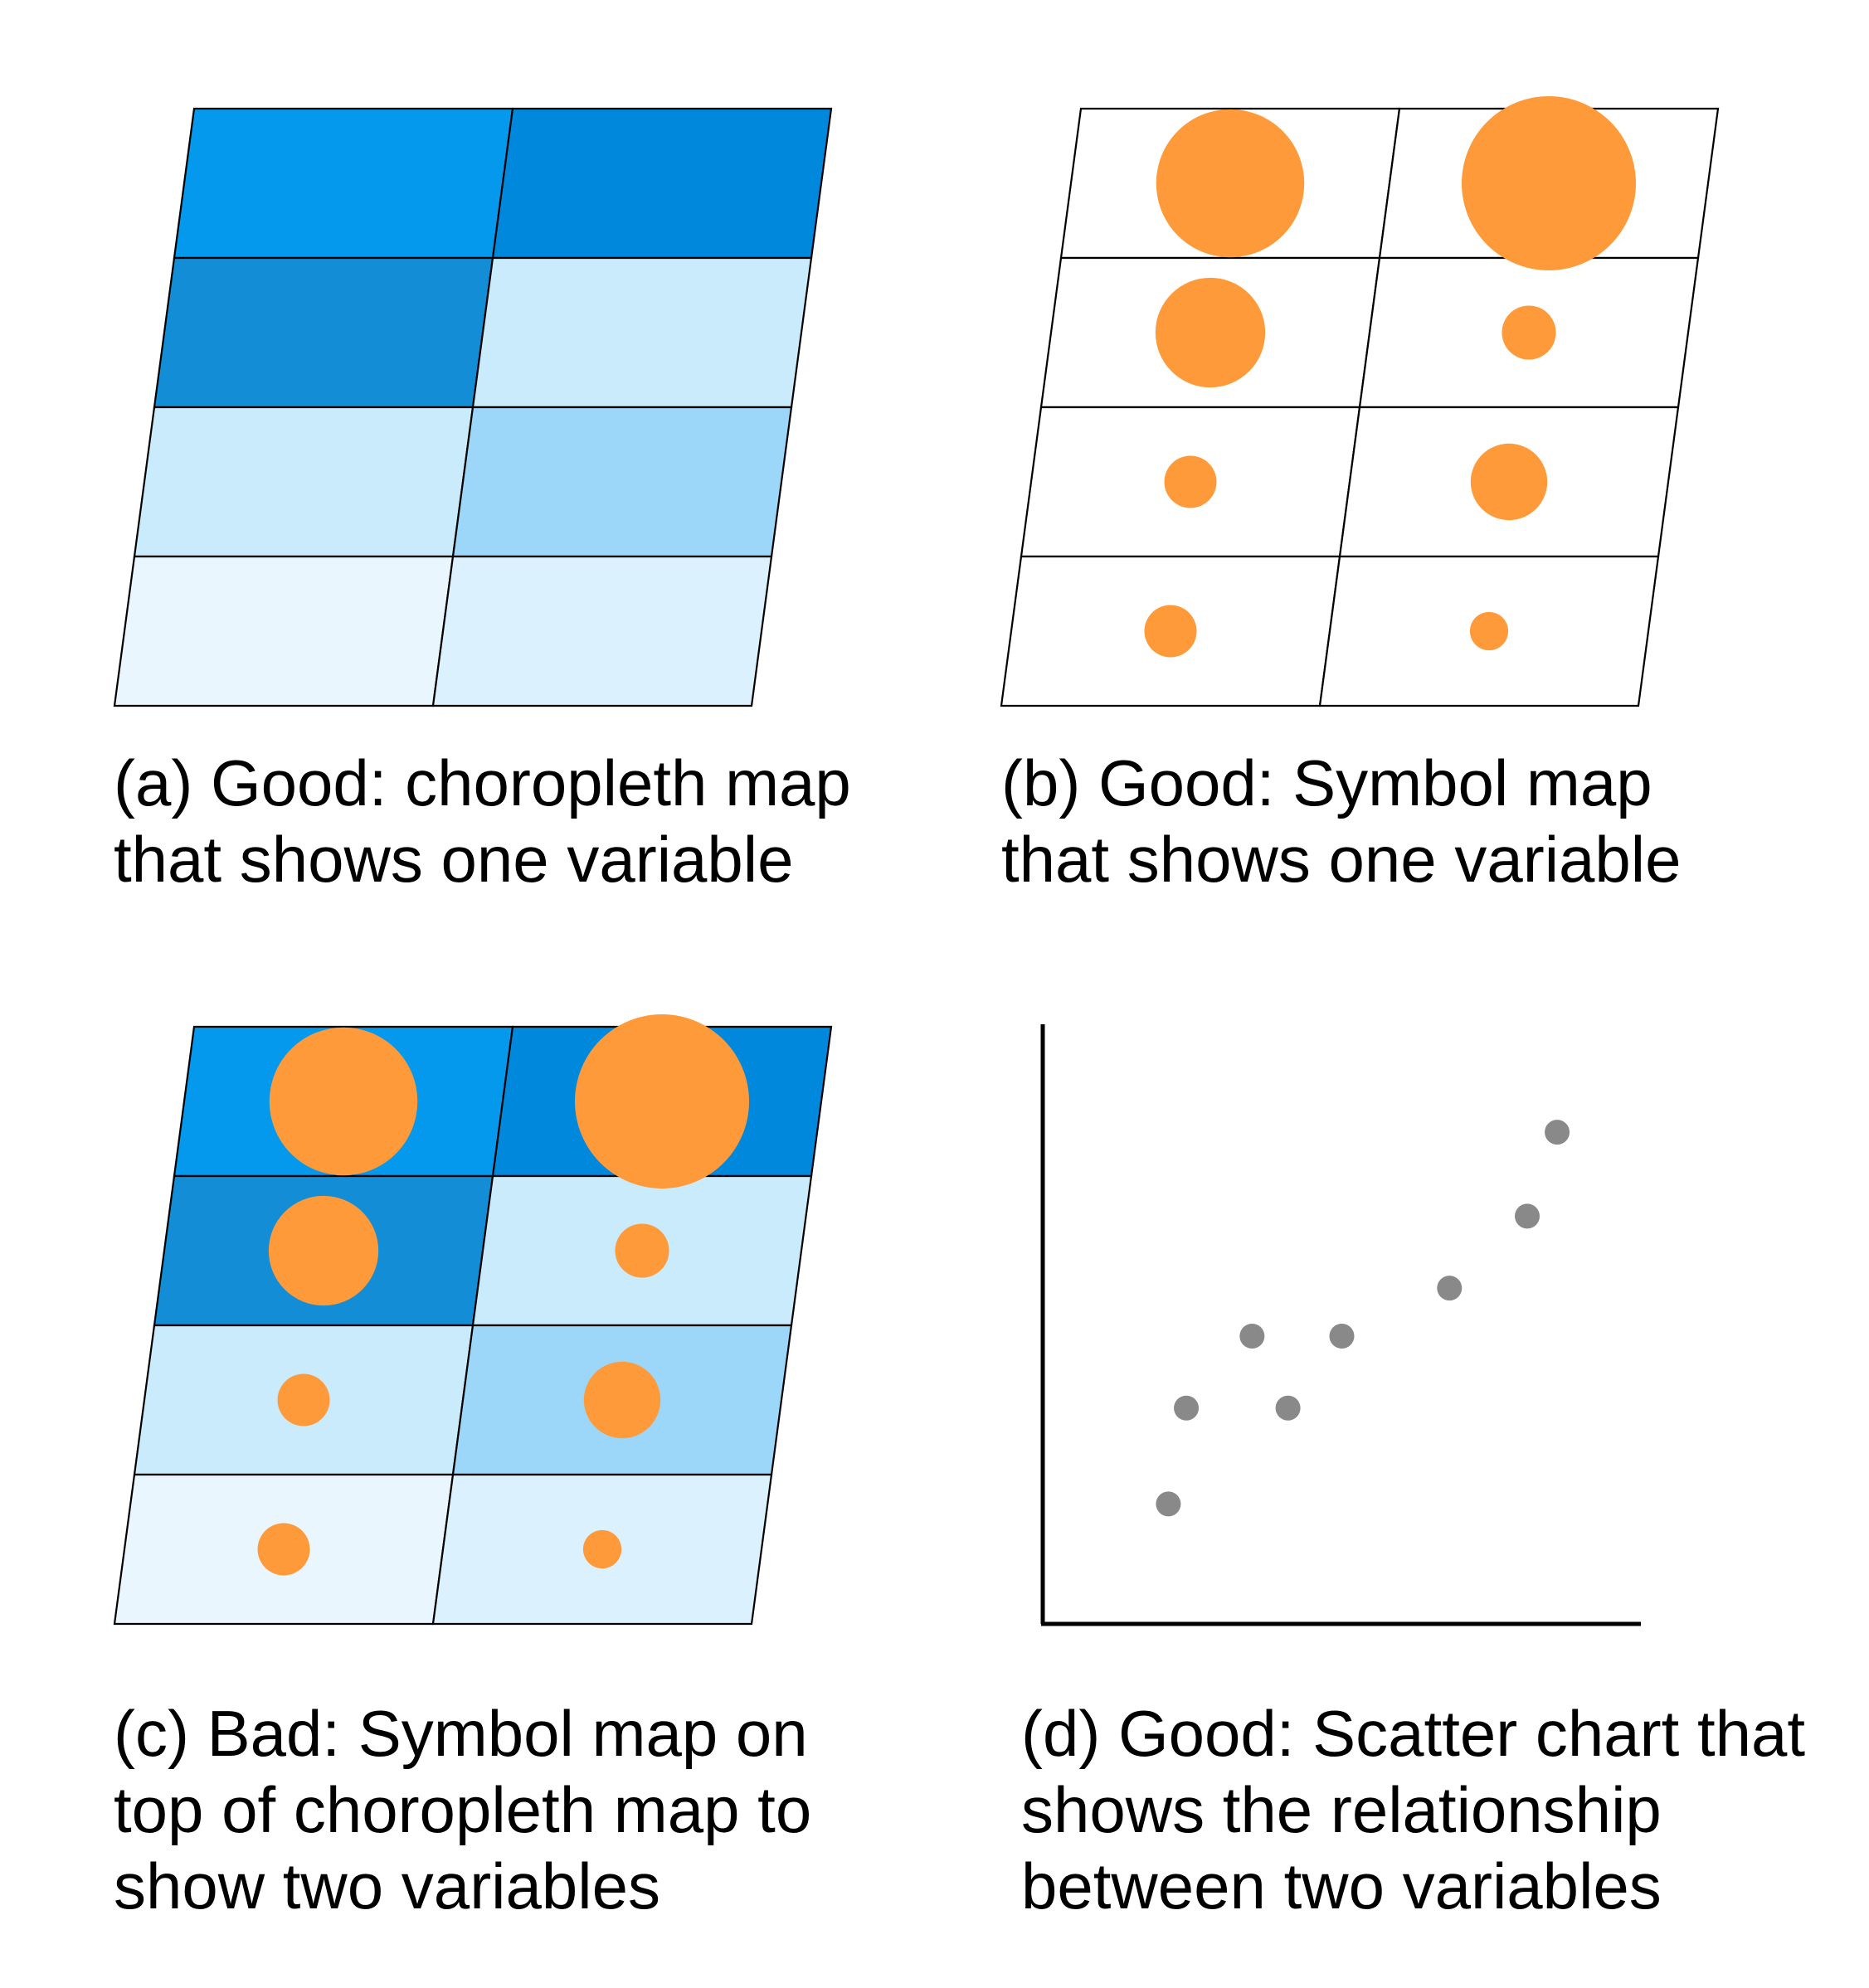 This screenshot has height=1988, width=1869. I want to click on caption-line: (b) Good: Symbol map, so click(1326, 782).